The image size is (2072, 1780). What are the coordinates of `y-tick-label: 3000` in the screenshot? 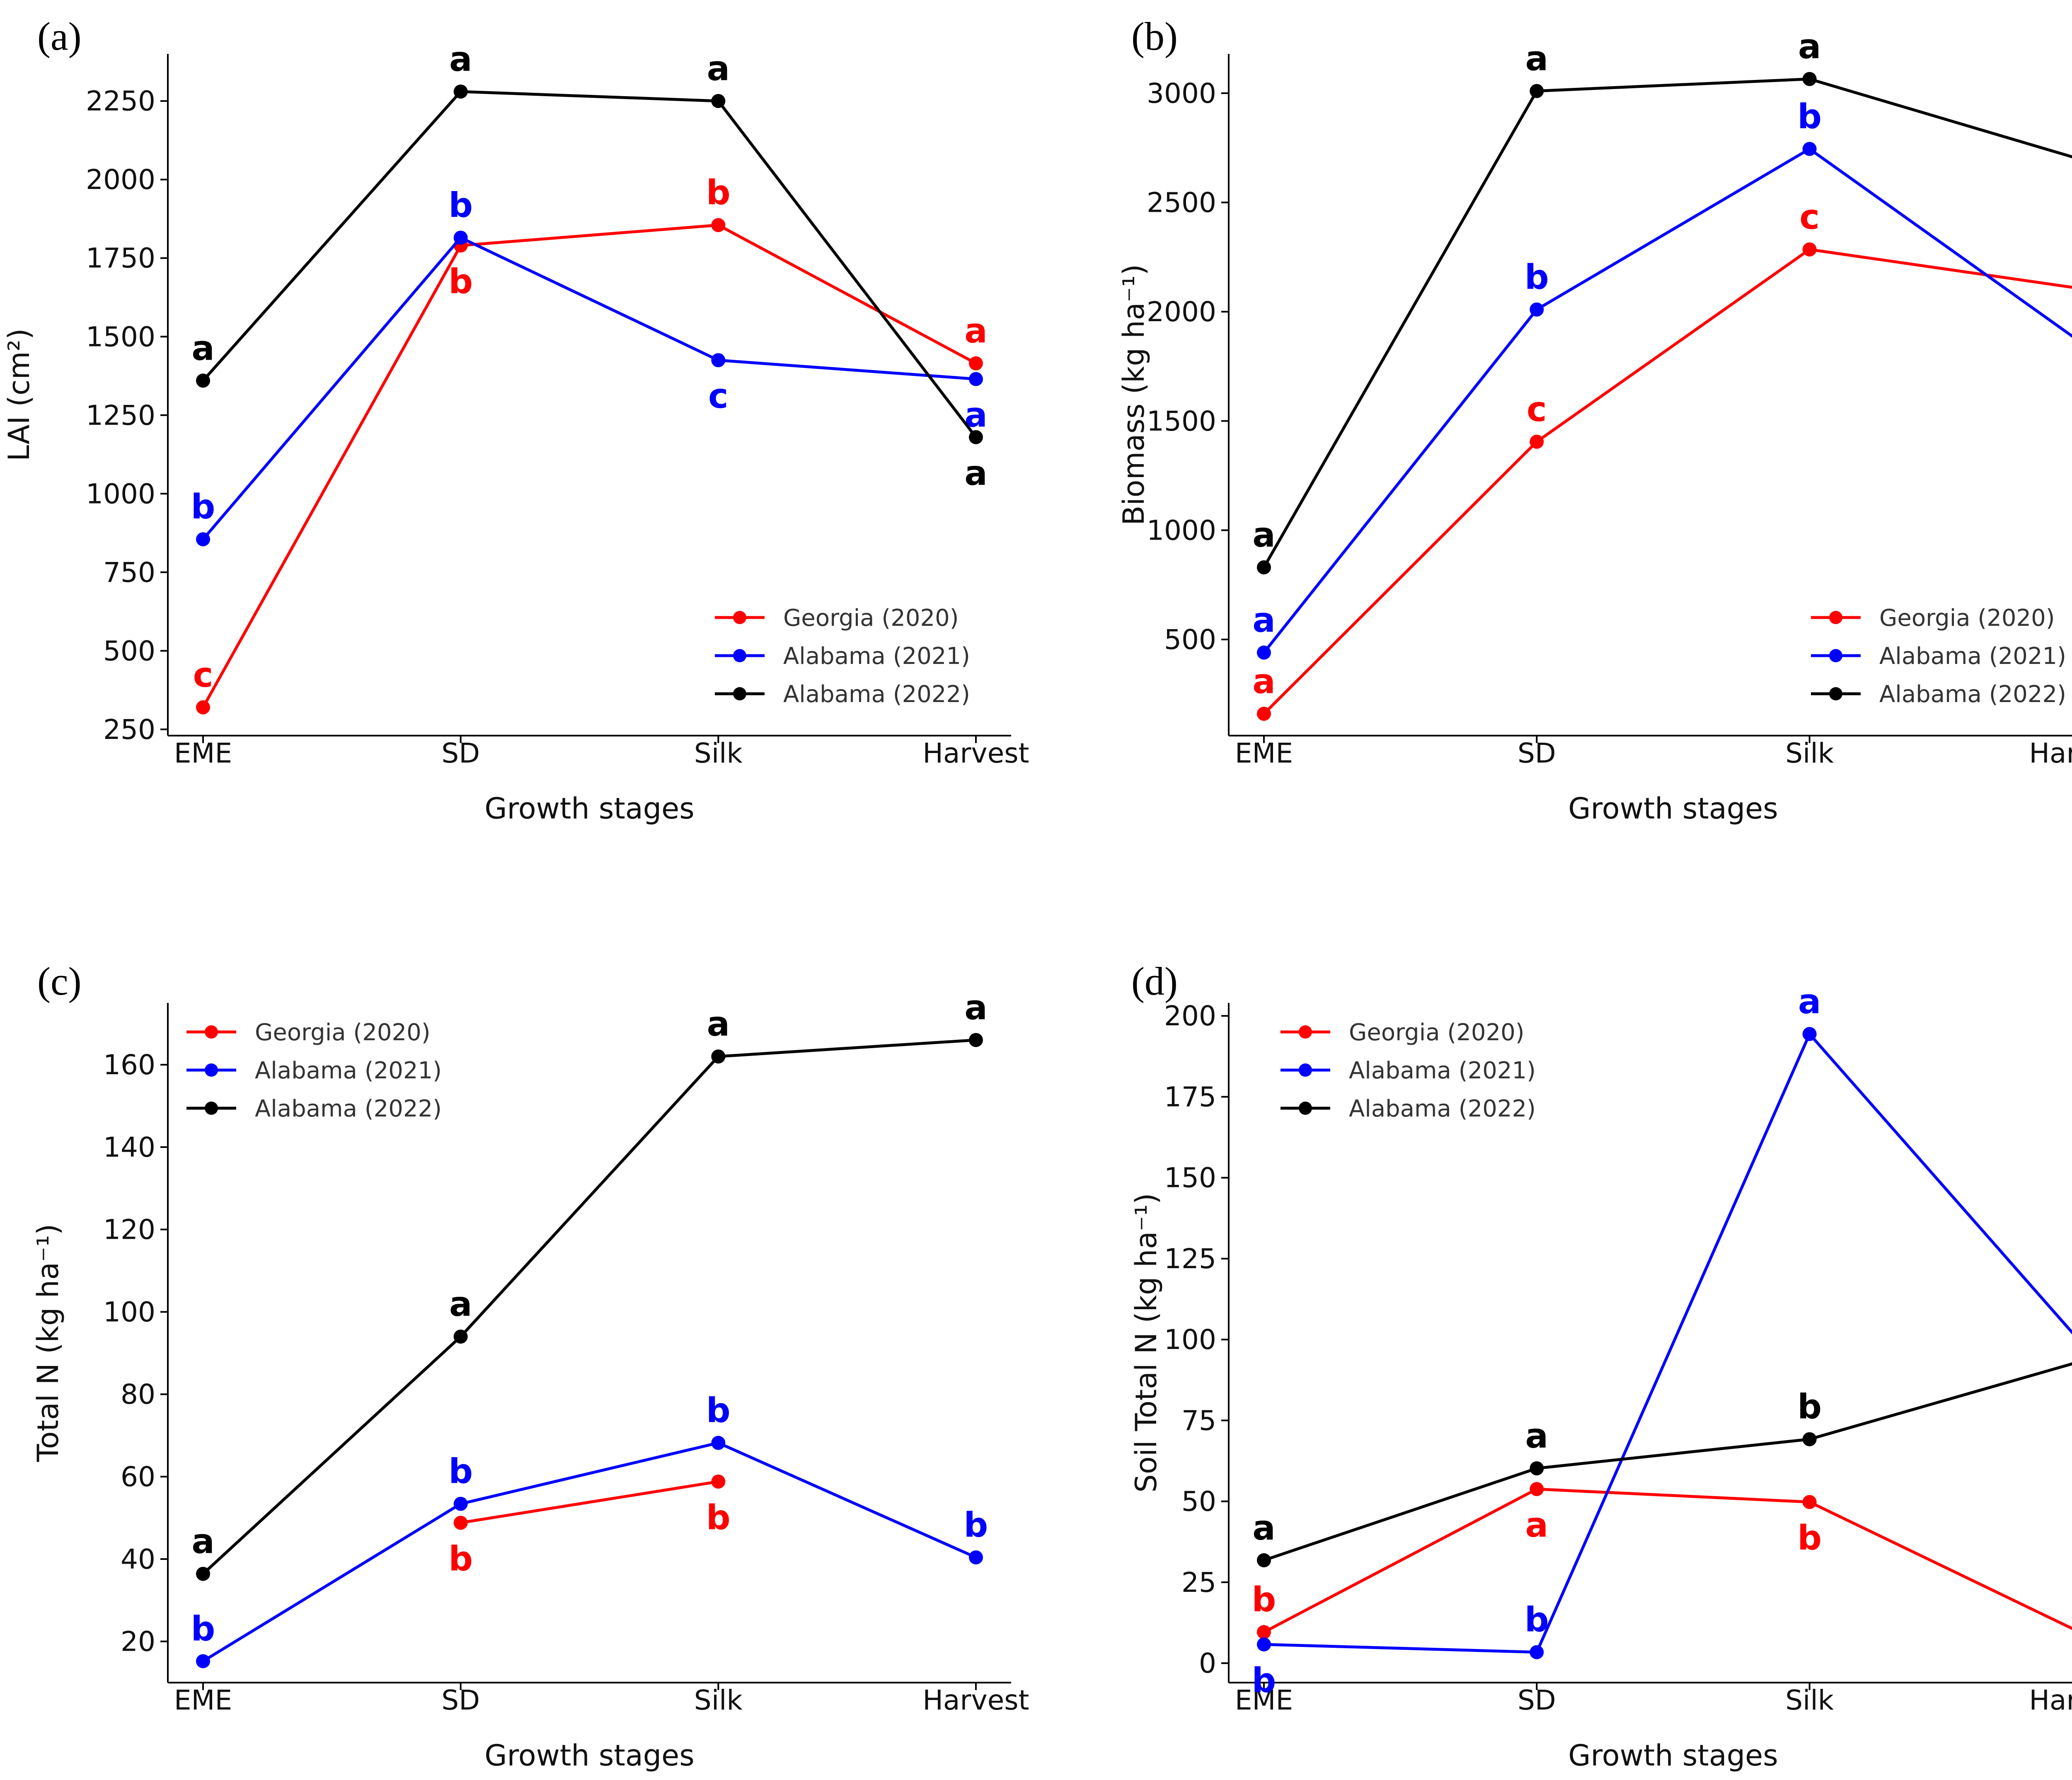 It's located at (1181, 93).